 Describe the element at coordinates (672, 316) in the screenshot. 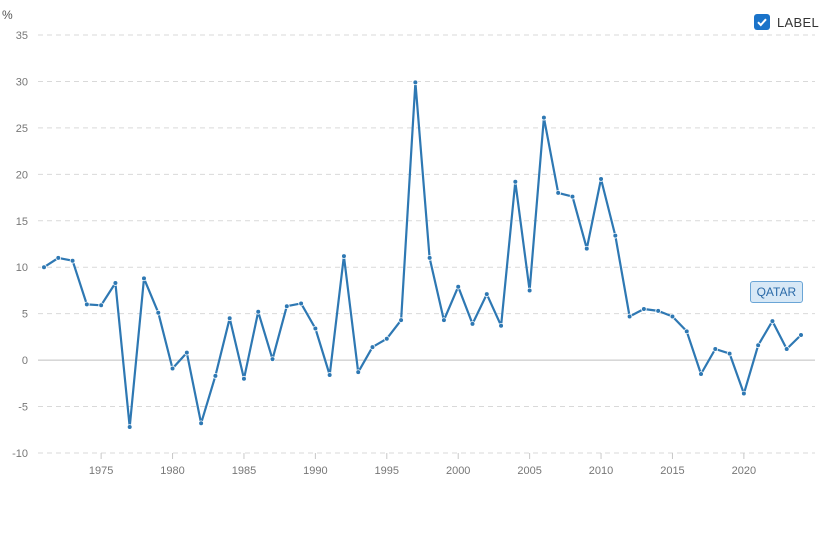

I see `data-point-2015` at that location.